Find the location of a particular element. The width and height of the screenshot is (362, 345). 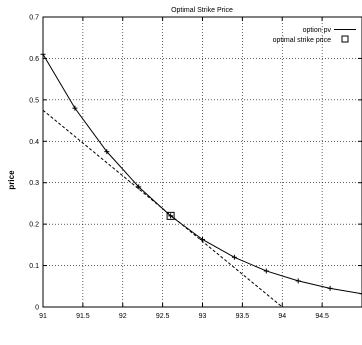

x-tick-label-93: 93 is located at coordinates (203, 316).